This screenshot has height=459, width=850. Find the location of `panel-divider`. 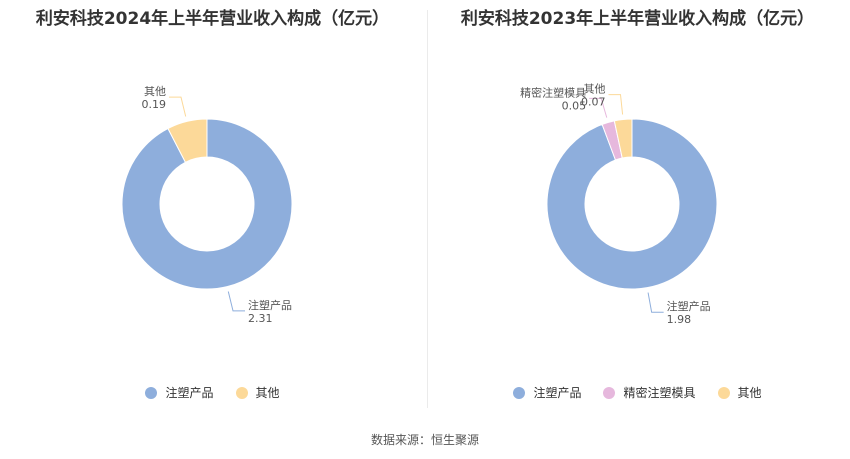

panel-divider is located at coordinates (427, 209).